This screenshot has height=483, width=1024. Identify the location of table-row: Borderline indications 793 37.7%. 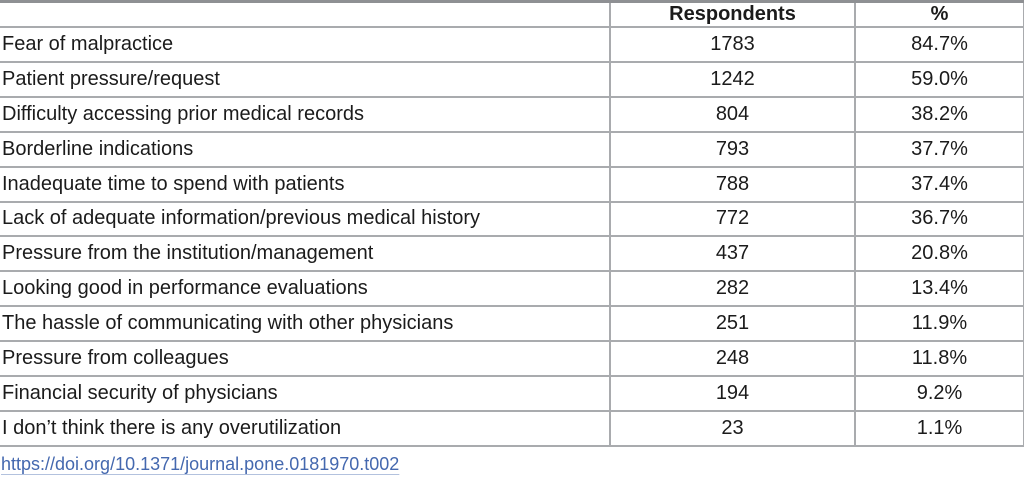
(512, 149).